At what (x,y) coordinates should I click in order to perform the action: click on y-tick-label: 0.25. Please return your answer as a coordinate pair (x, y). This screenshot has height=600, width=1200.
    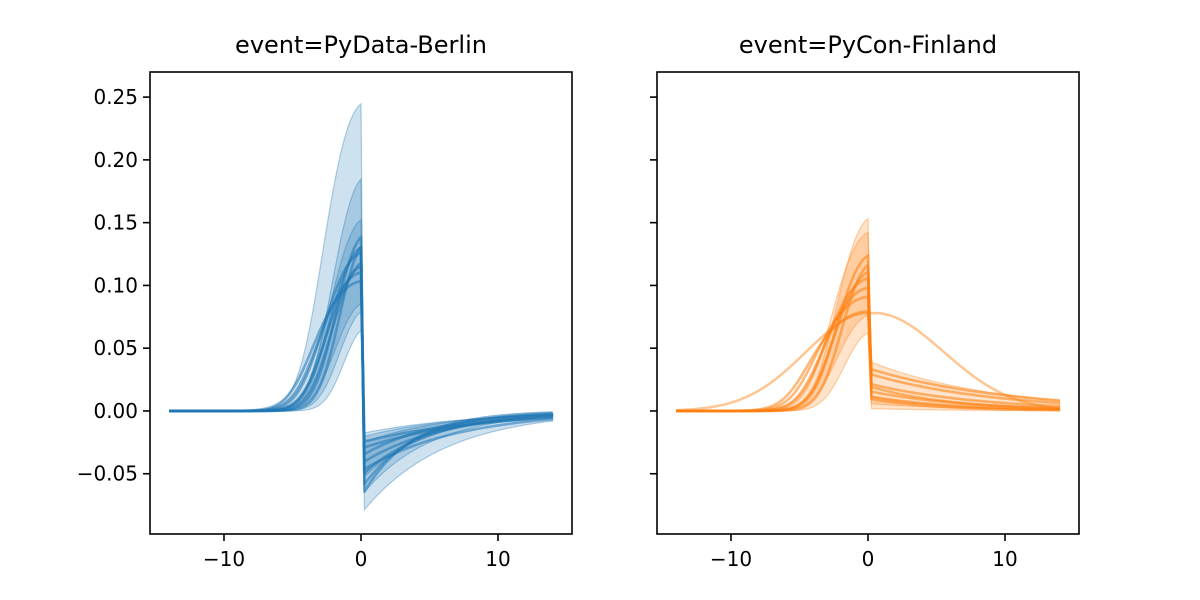
    Looking at the image, I should click on (115, 97).